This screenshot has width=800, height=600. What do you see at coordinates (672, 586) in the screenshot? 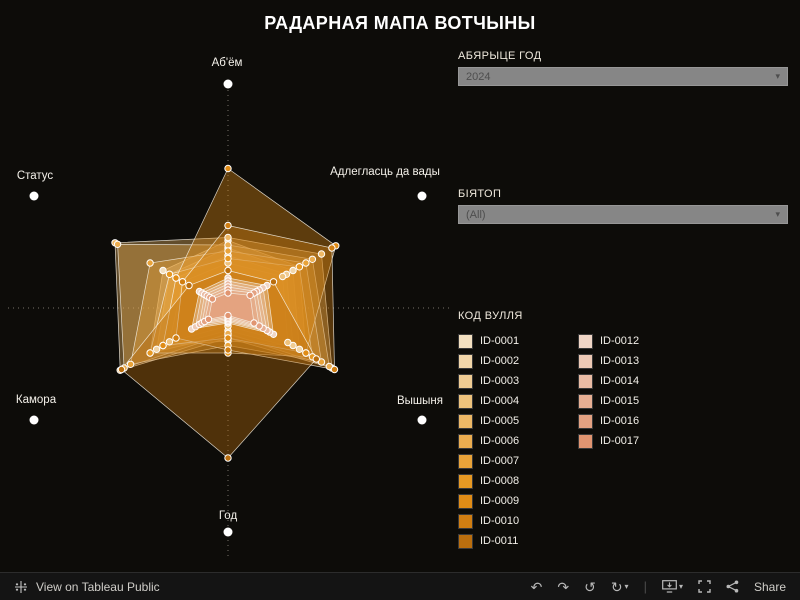
I see `download-icon: ▾` at bounding box center [672, 586].